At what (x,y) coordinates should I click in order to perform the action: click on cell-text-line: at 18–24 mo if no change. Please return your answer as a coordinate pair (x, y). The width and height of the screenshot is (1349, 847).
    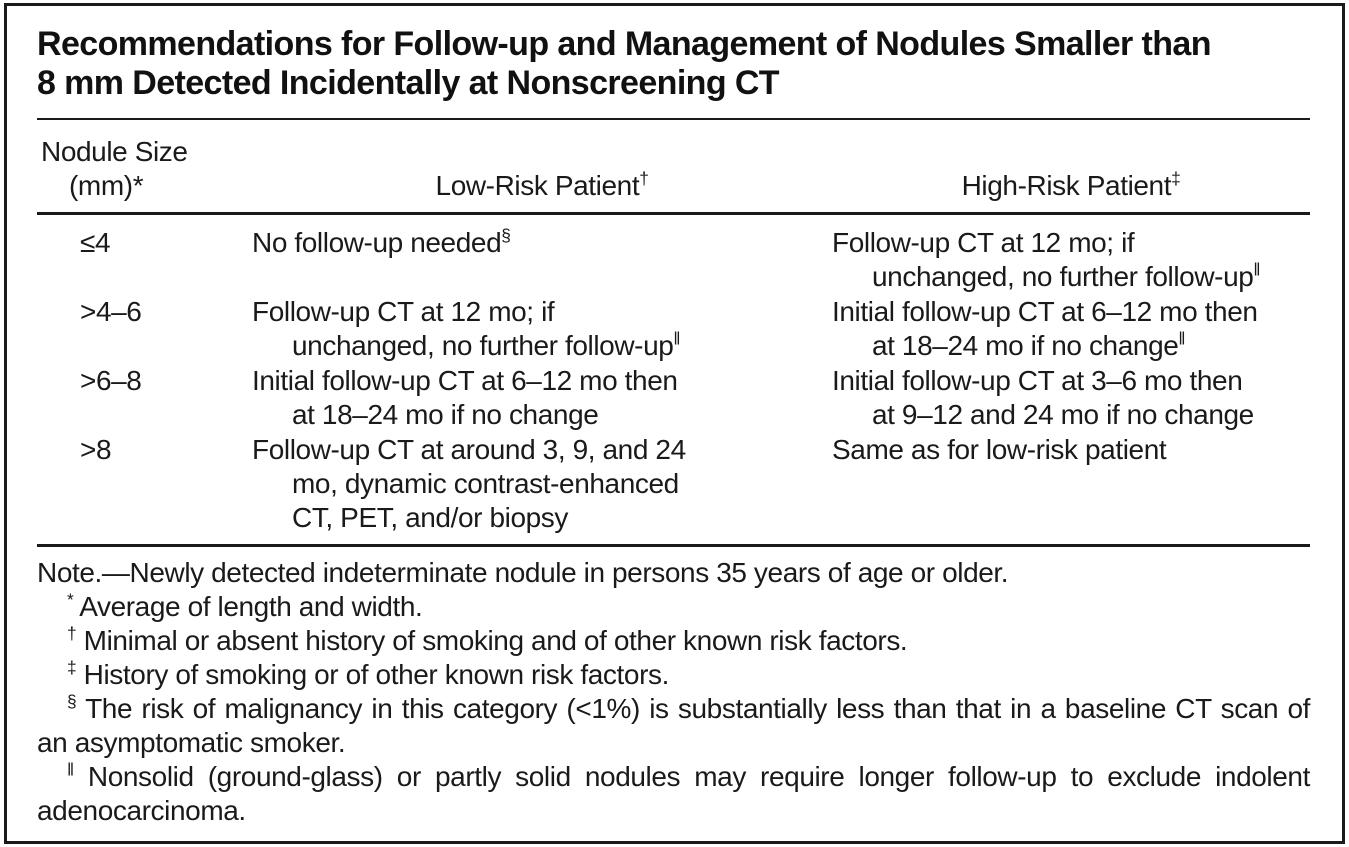
    Looking at the image, I should click on (535, 415).